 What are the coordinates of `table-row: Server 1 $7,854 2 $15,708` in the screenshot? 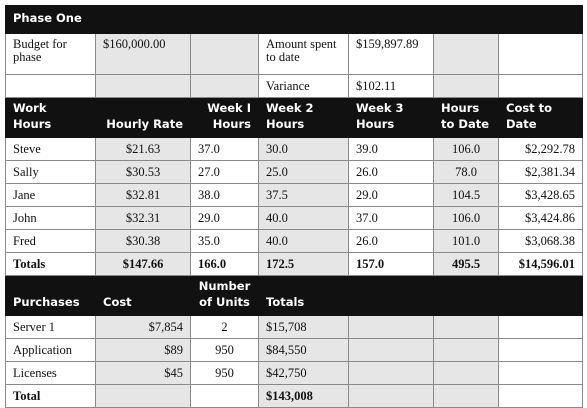 It's located at (294, 327).